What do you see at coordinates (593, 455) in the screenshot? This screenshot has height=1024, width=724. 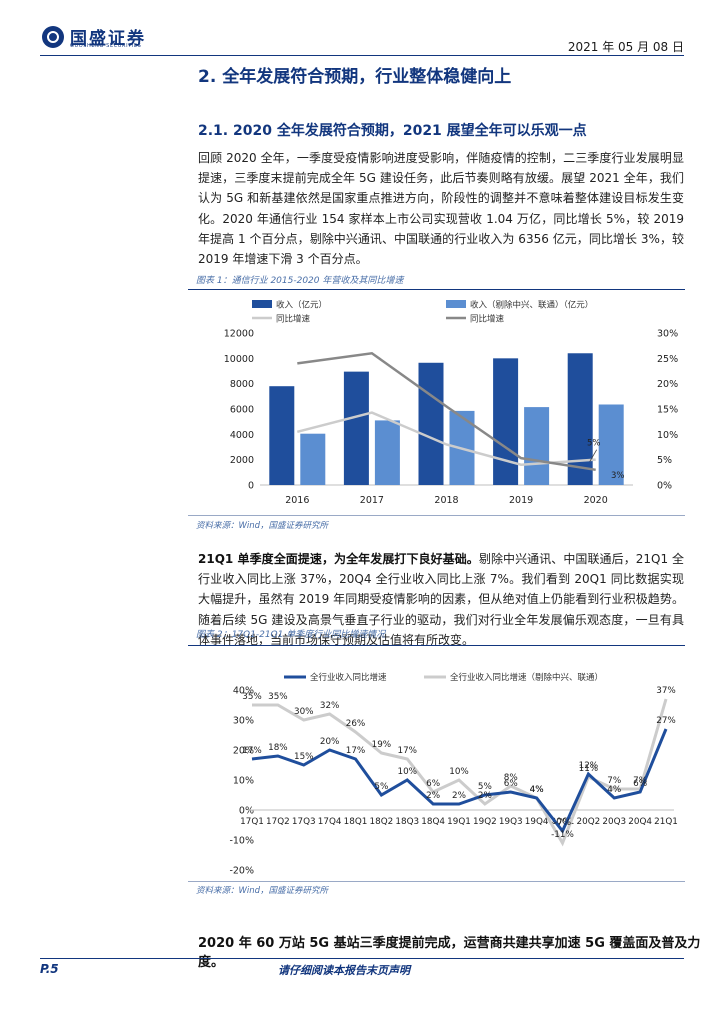 I see `annotation-leader` at bounding box center [593, 455].